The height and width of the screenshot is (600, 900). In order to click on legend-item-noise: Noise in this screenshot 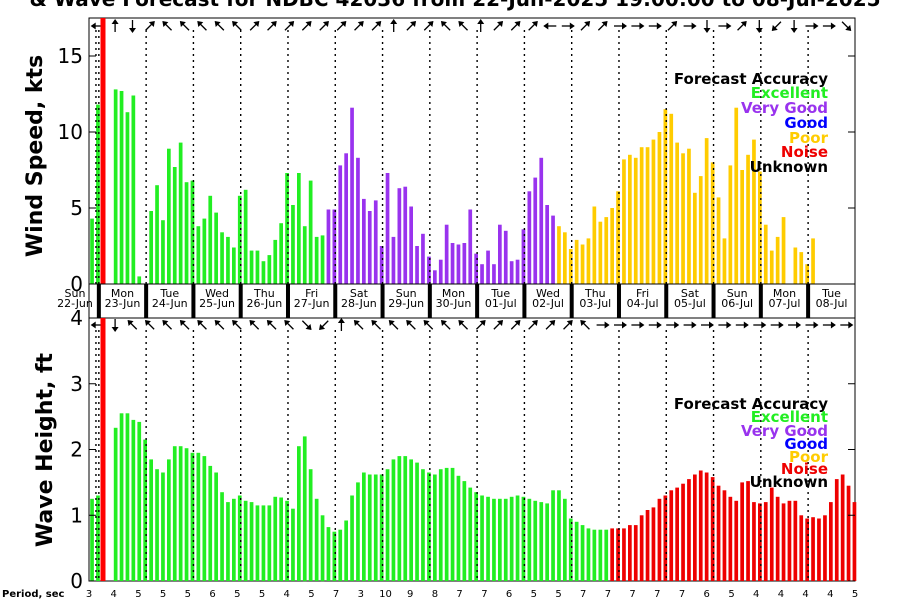, I will do `click(804, 152)`.